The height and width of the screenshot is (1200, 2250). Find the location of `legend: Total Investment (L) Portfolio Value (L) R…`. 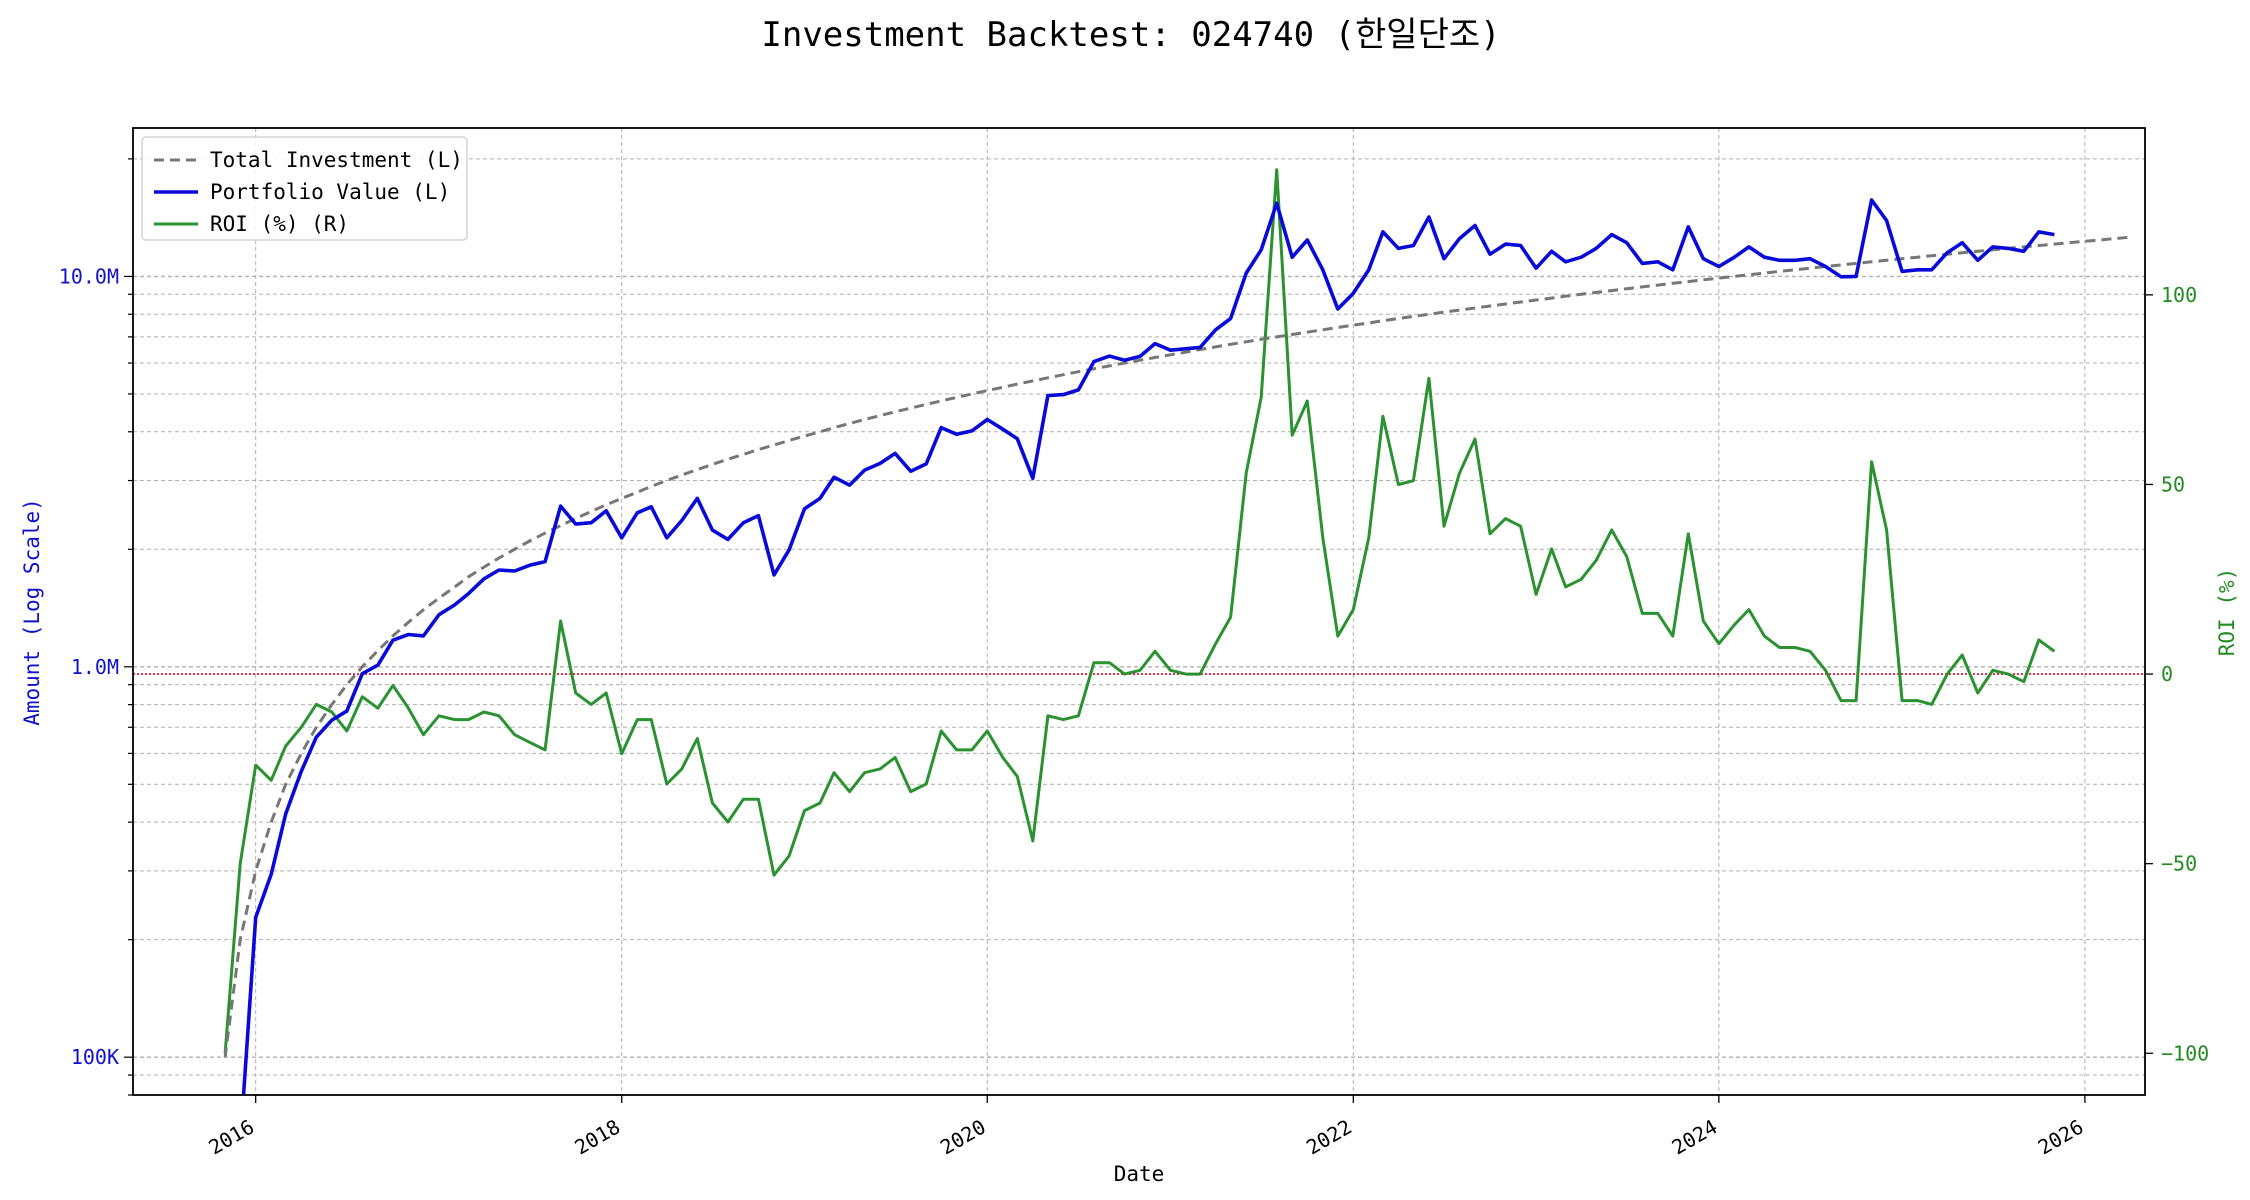

legend: Total Investment (L) Portfolio Value (L) R… is located at coordinates (304, 188).